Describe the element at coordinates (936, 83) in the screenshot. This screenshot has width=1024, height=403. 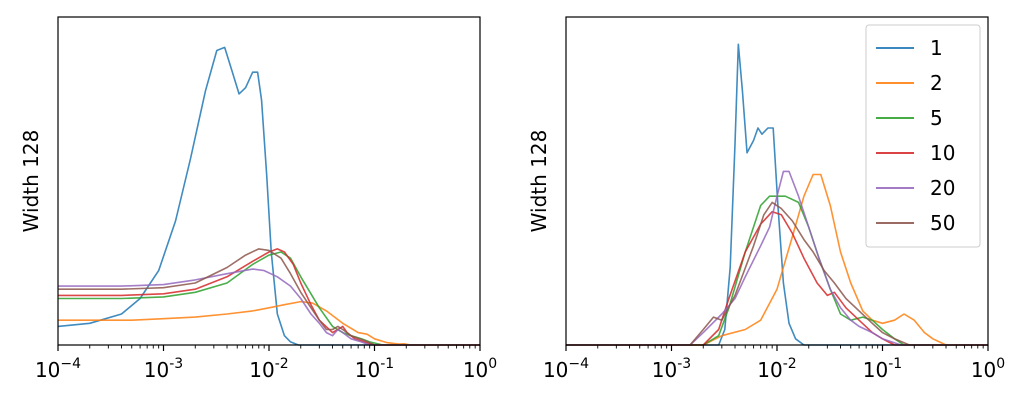
I see `legend-label-2: 2` at that location.